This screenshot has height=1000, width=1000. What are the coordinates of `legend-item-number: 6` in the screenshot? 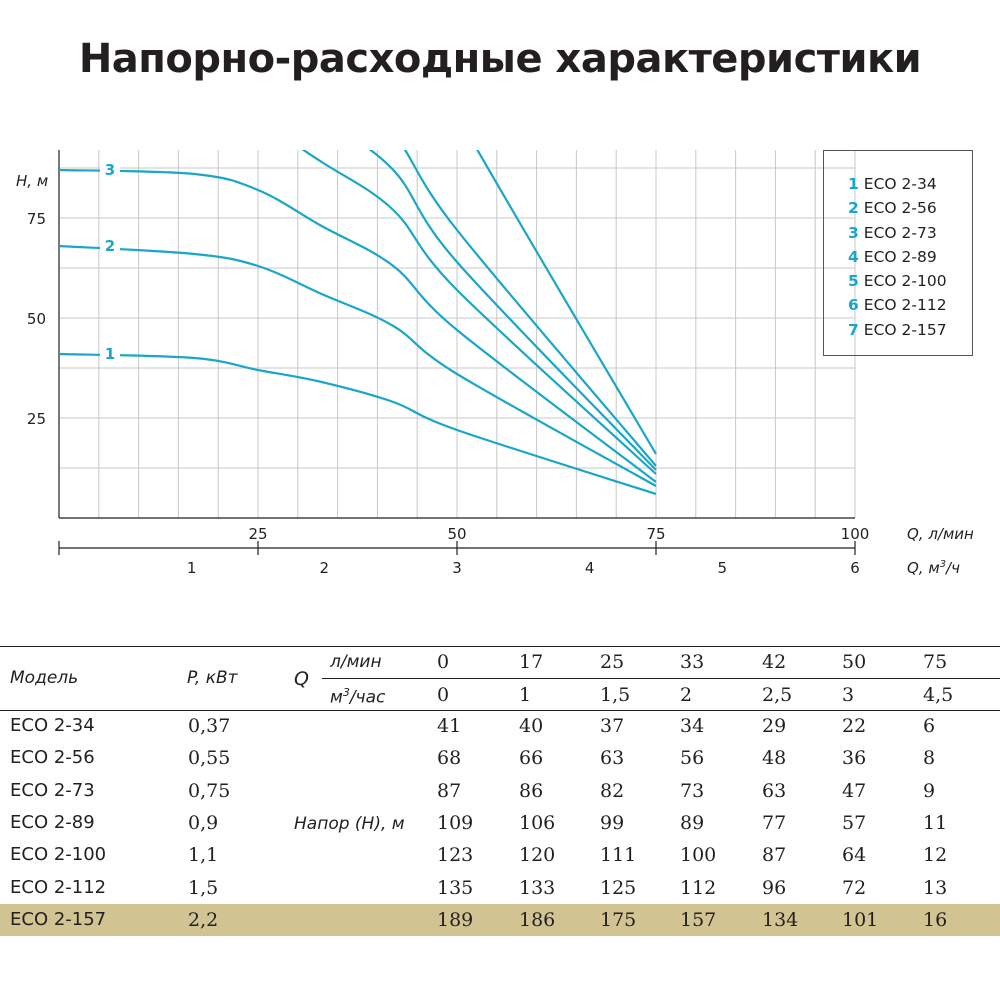 It's located at (853, 305).